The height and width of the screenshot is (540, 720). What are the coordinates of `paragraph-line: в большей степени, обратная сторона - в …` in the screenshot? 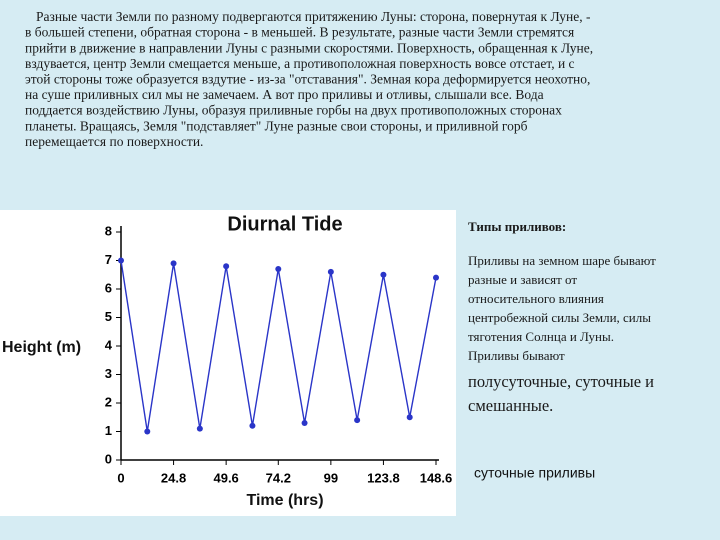 It's located at (299, 32).